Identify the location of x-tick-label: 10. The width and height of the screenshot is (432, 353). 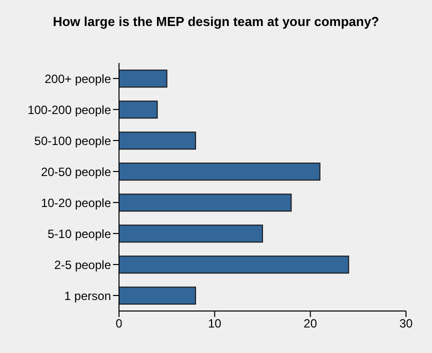
(215, 323).